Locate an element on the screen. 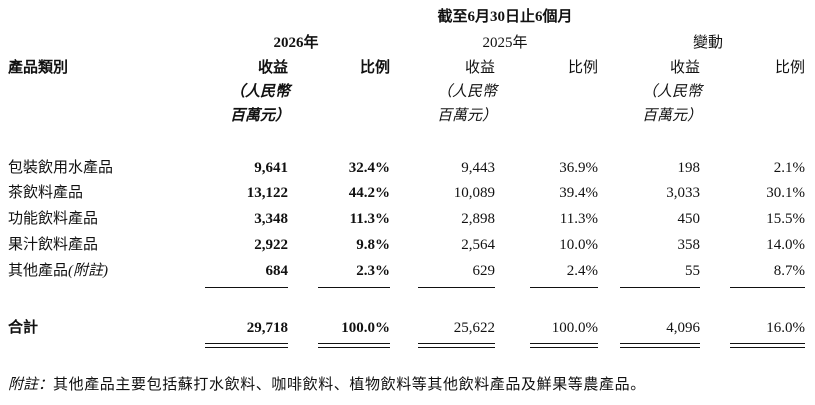  cell: 32.4% is located at coordinates (369, 168).